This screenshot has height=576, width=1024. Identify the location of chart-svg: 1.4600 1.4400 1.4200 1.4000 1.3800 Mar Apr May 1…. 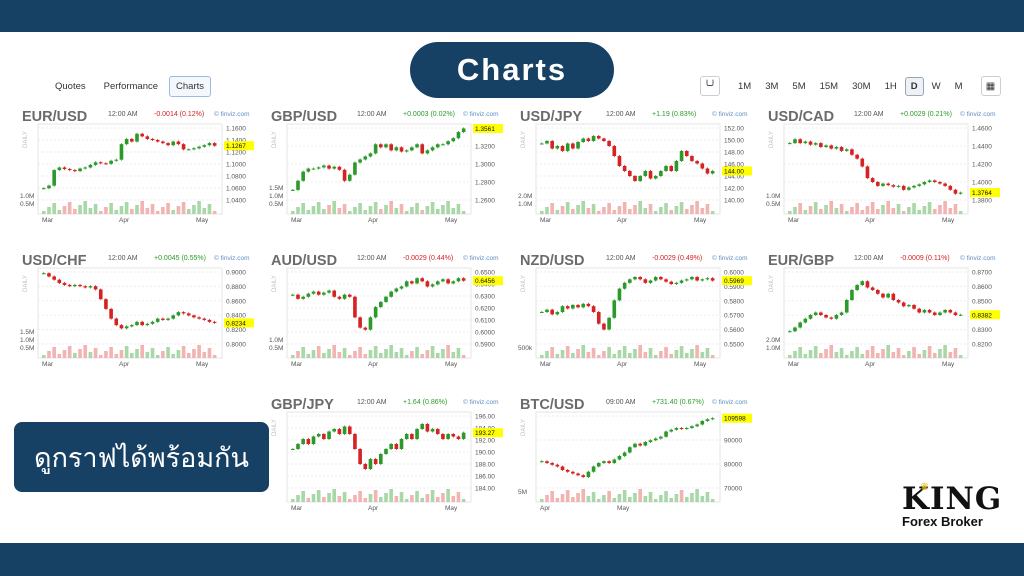
(884, 172).